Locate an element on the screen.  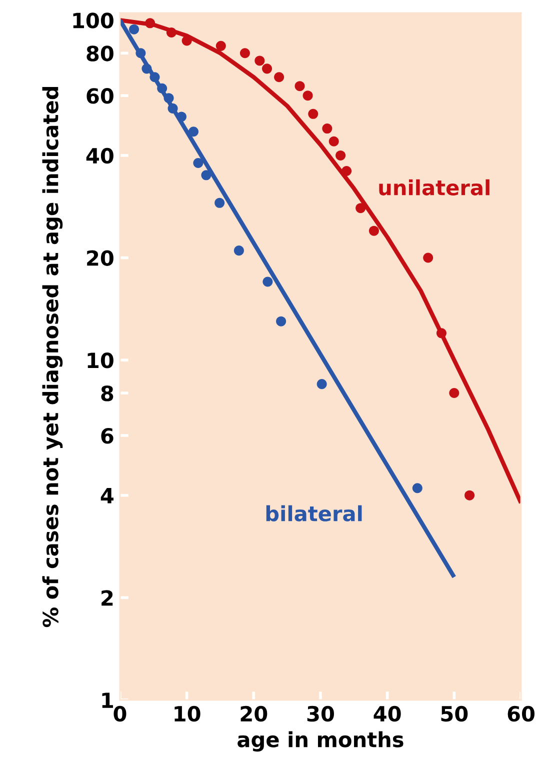
y-tick-label: 80 is located at coordinates (100, 54).